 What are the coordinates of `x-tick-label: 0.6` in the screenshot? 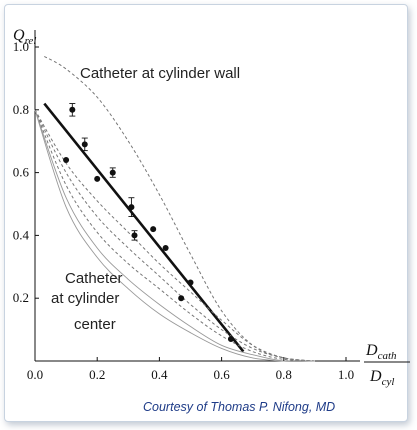 It's located at (221, 374).